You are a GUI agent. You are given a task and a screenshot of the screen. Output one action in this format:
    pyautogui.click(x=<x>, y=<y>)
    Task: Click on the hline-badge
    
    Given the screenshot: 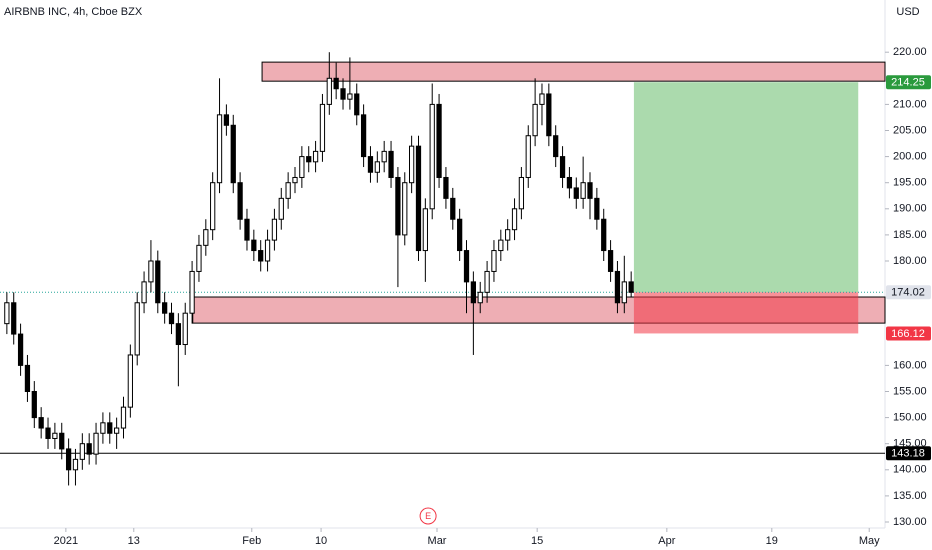 What is the action you would take?
    pyautogui.click(x=908, y=453)
    